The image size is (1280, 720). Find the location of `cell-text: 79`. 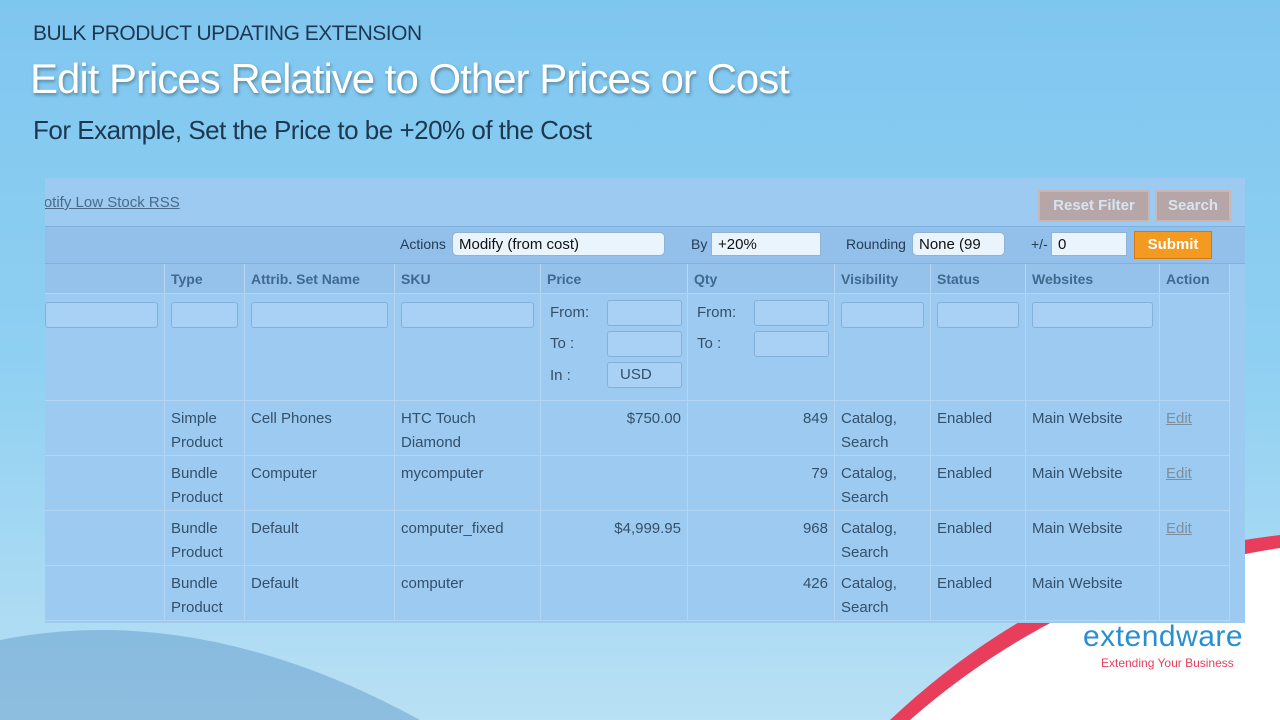

cell-text: 79 is located at coordinates (819, 473).